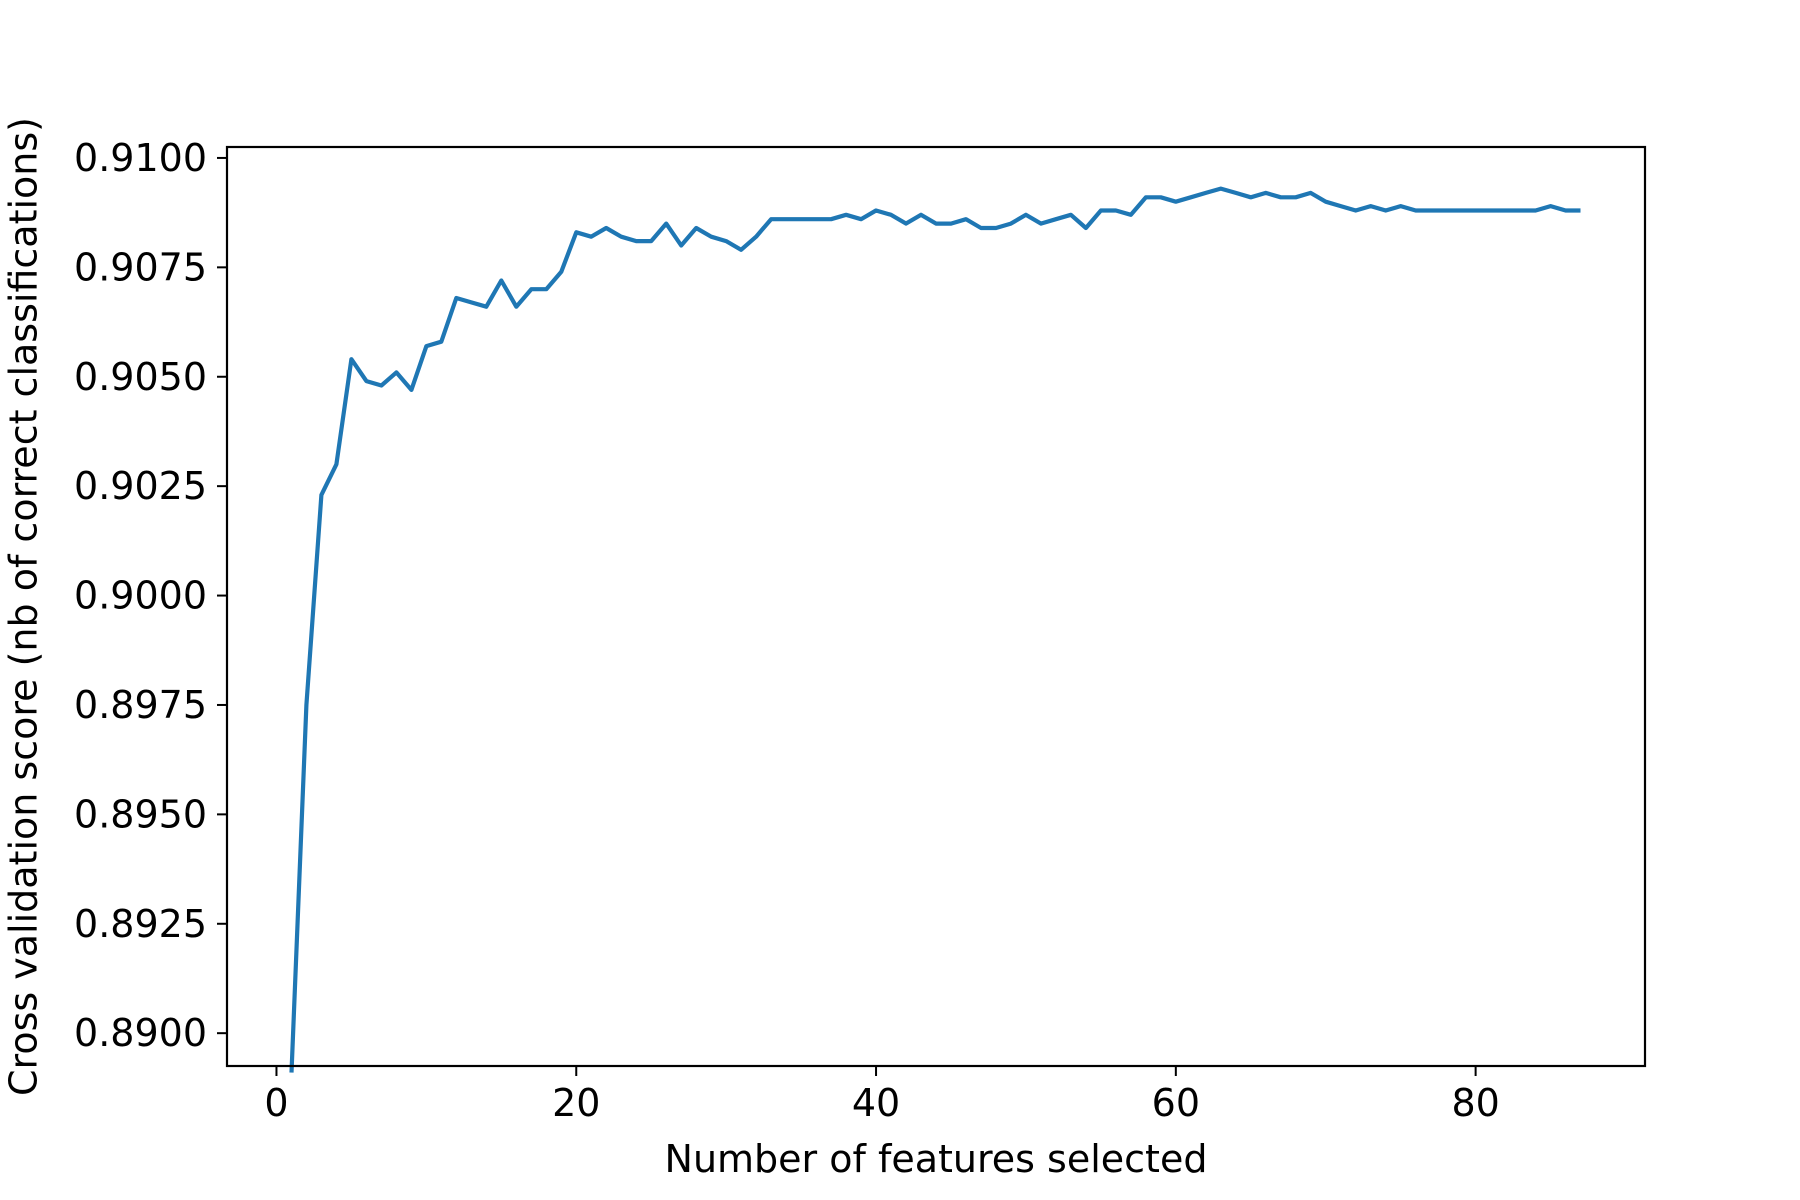 The height and width of the screenshot is (1200, 1800). What do you see at coordinates (876, 1103) in the screenshot?
I see `x-tick-label: 40` at bounding box center [876, 1103].